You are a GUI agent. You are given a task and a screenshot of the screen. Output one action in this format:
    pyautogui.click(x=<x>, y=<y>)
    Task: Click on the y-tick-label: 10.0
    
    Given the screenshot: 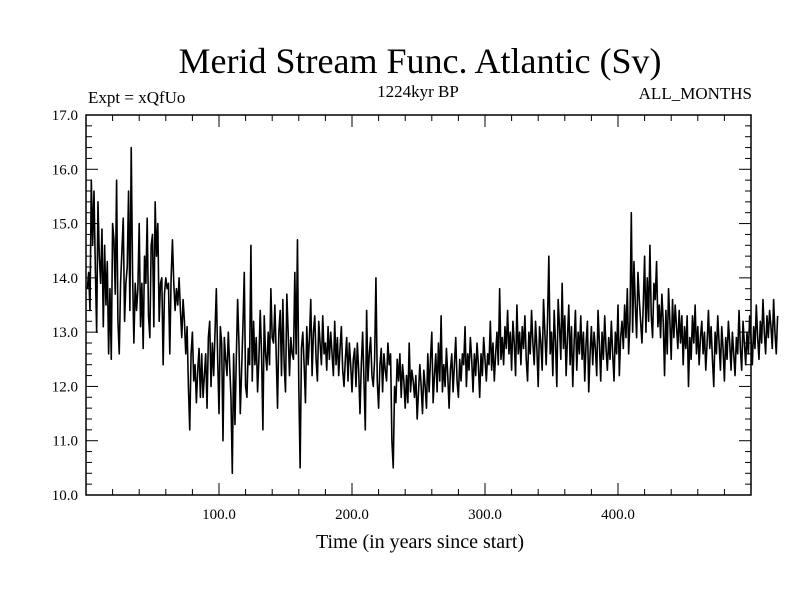 What is the action you would take?
    pyautogui.click(x=65, y=496)
    